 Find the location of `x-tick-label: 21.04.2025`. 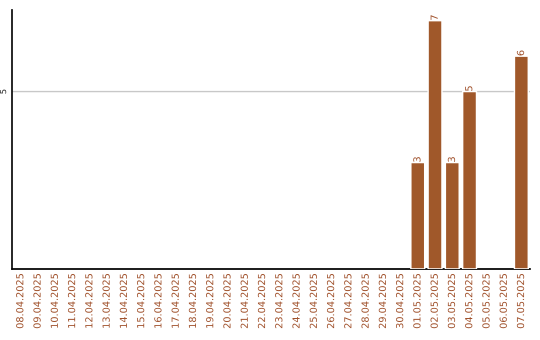

x-tick-label: 21.04.2025 is located at coordinates (244, 301).